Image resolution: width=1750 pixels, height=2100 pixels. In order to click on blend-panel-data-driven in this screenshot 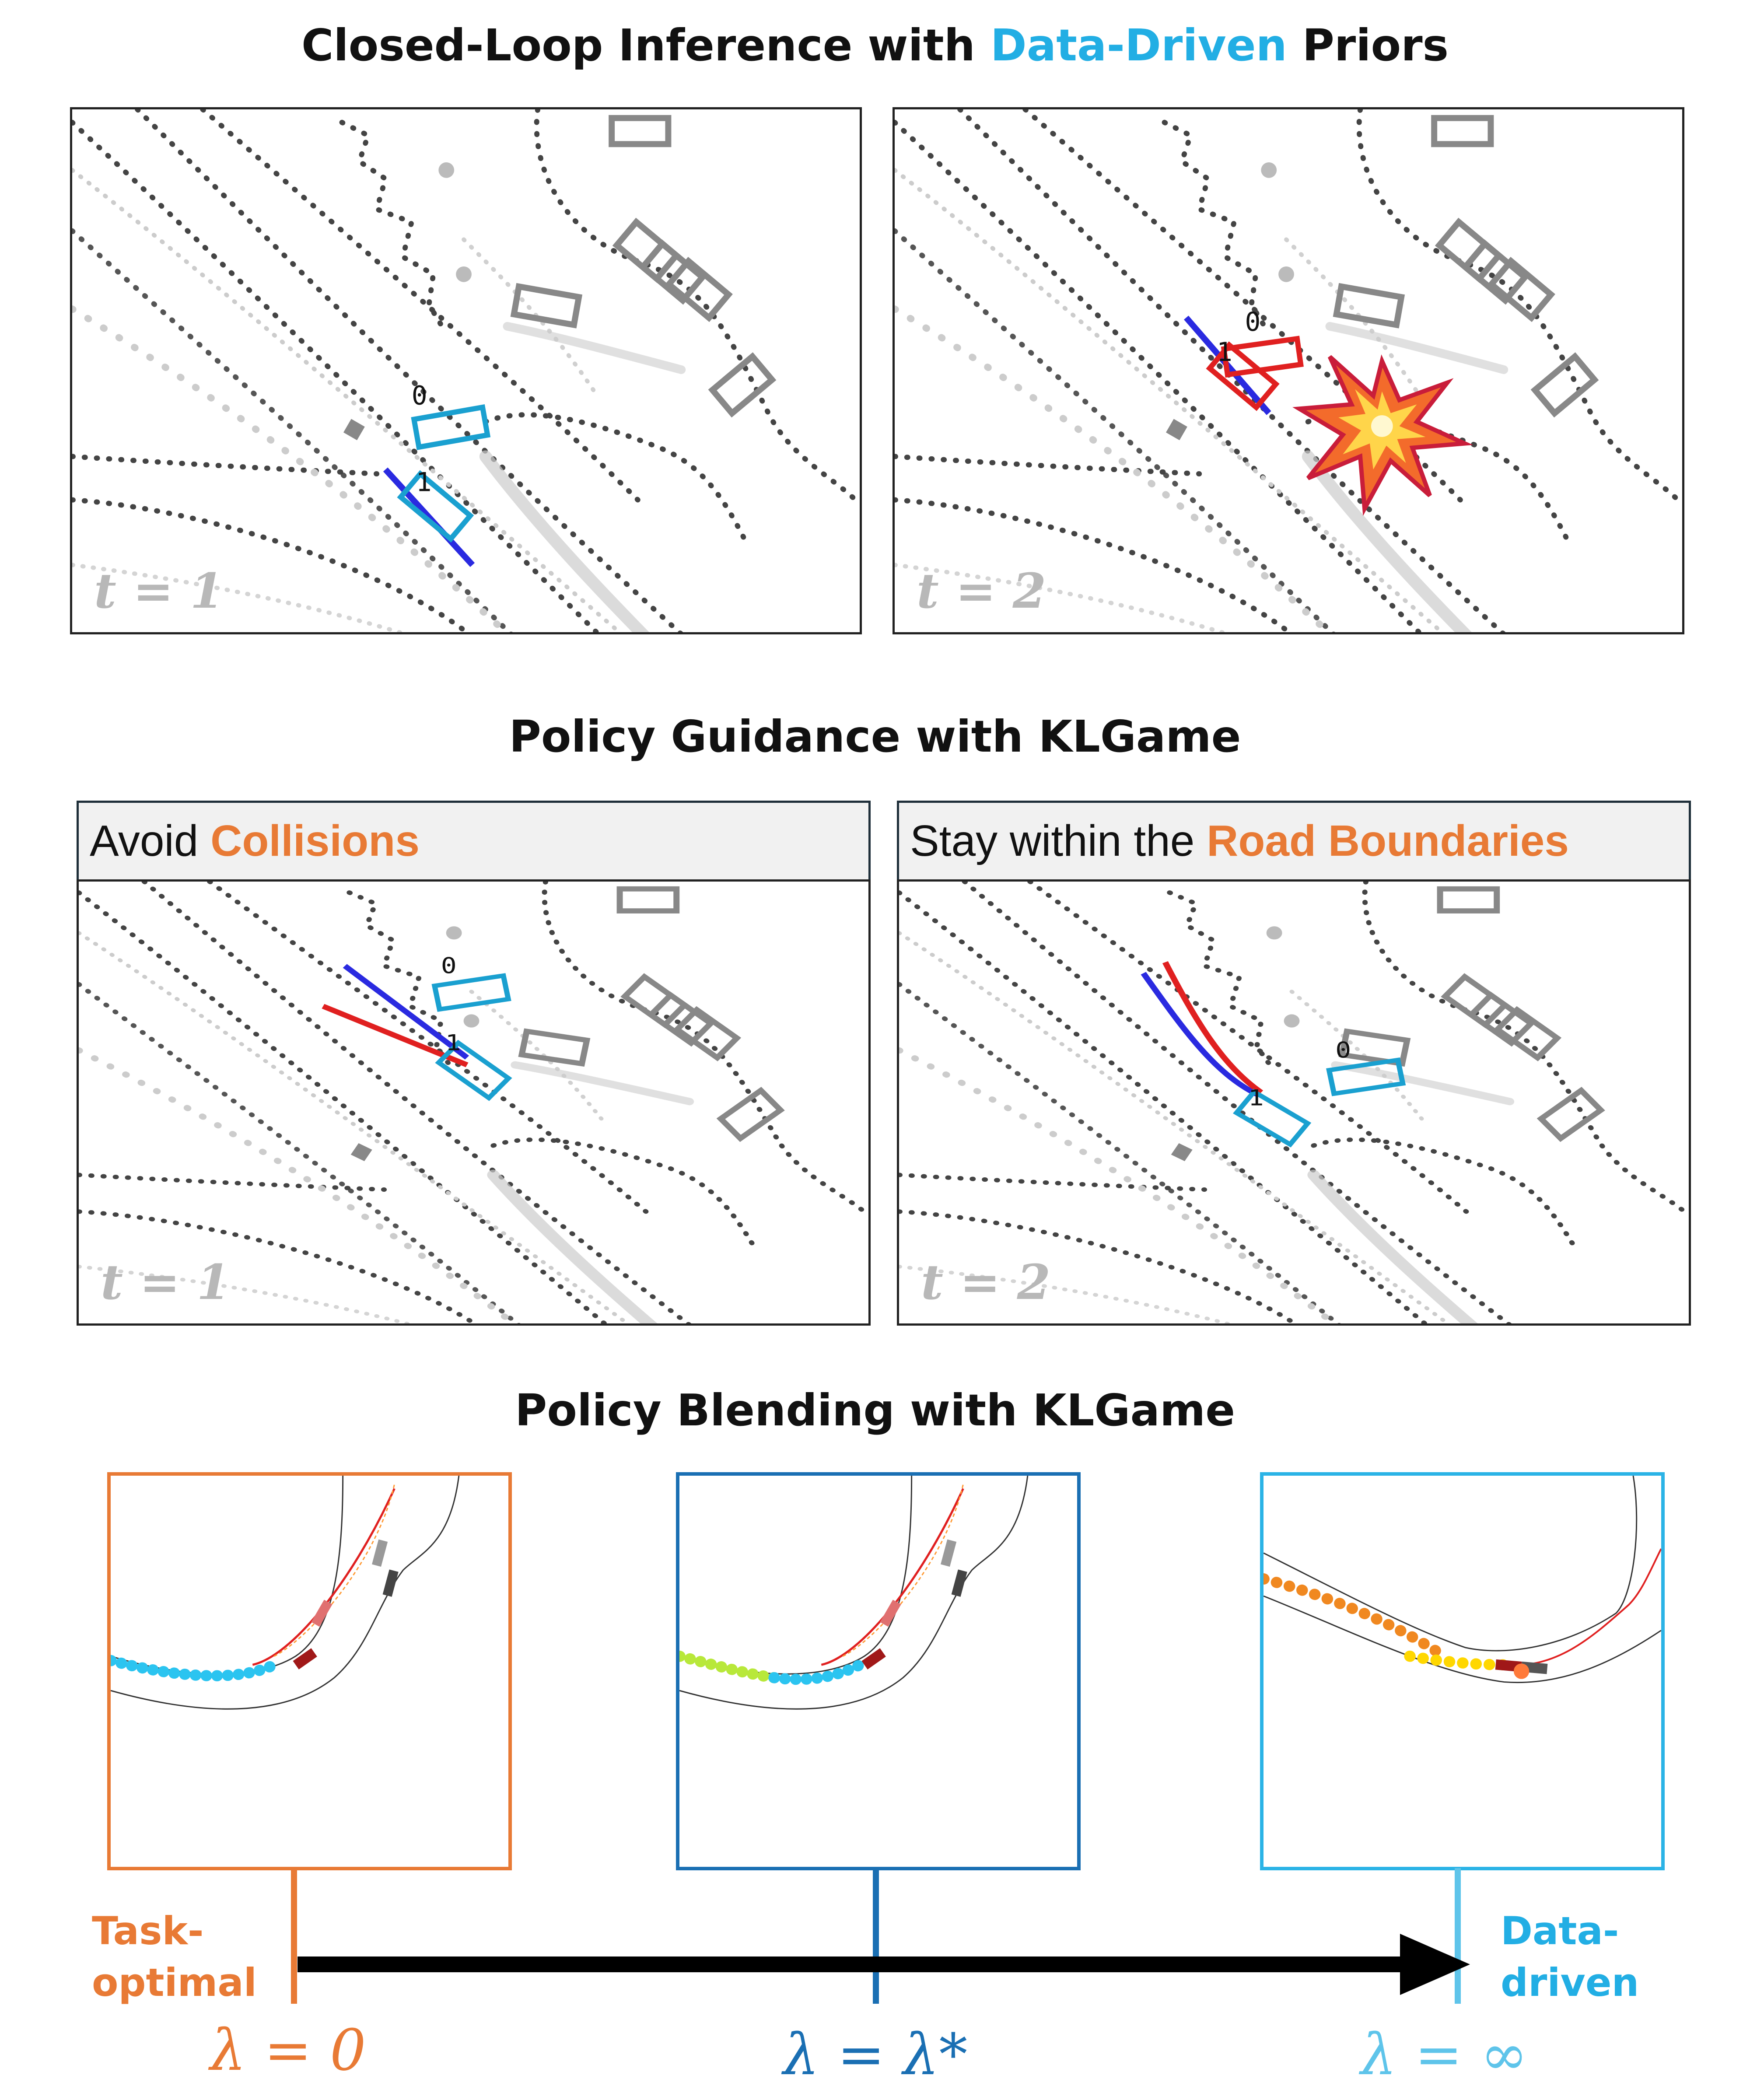, I will do `click(1461, 1671)`.